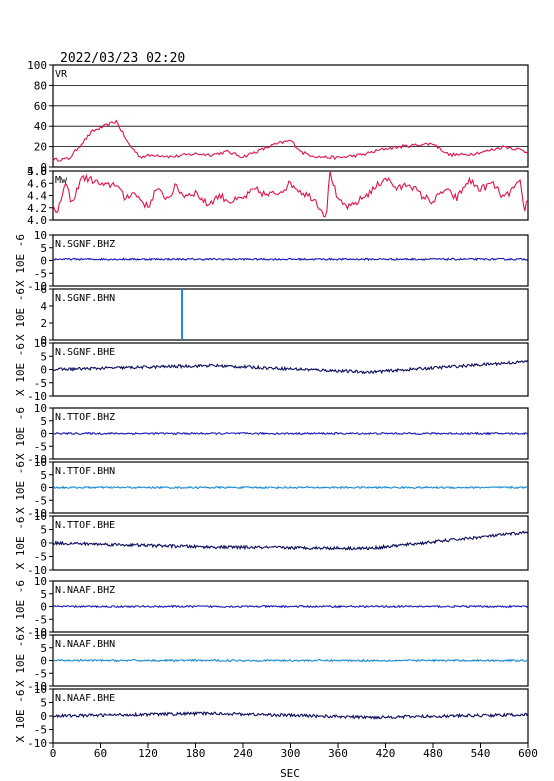  I want to click on x-tick-label: 360, so click(338, 753).